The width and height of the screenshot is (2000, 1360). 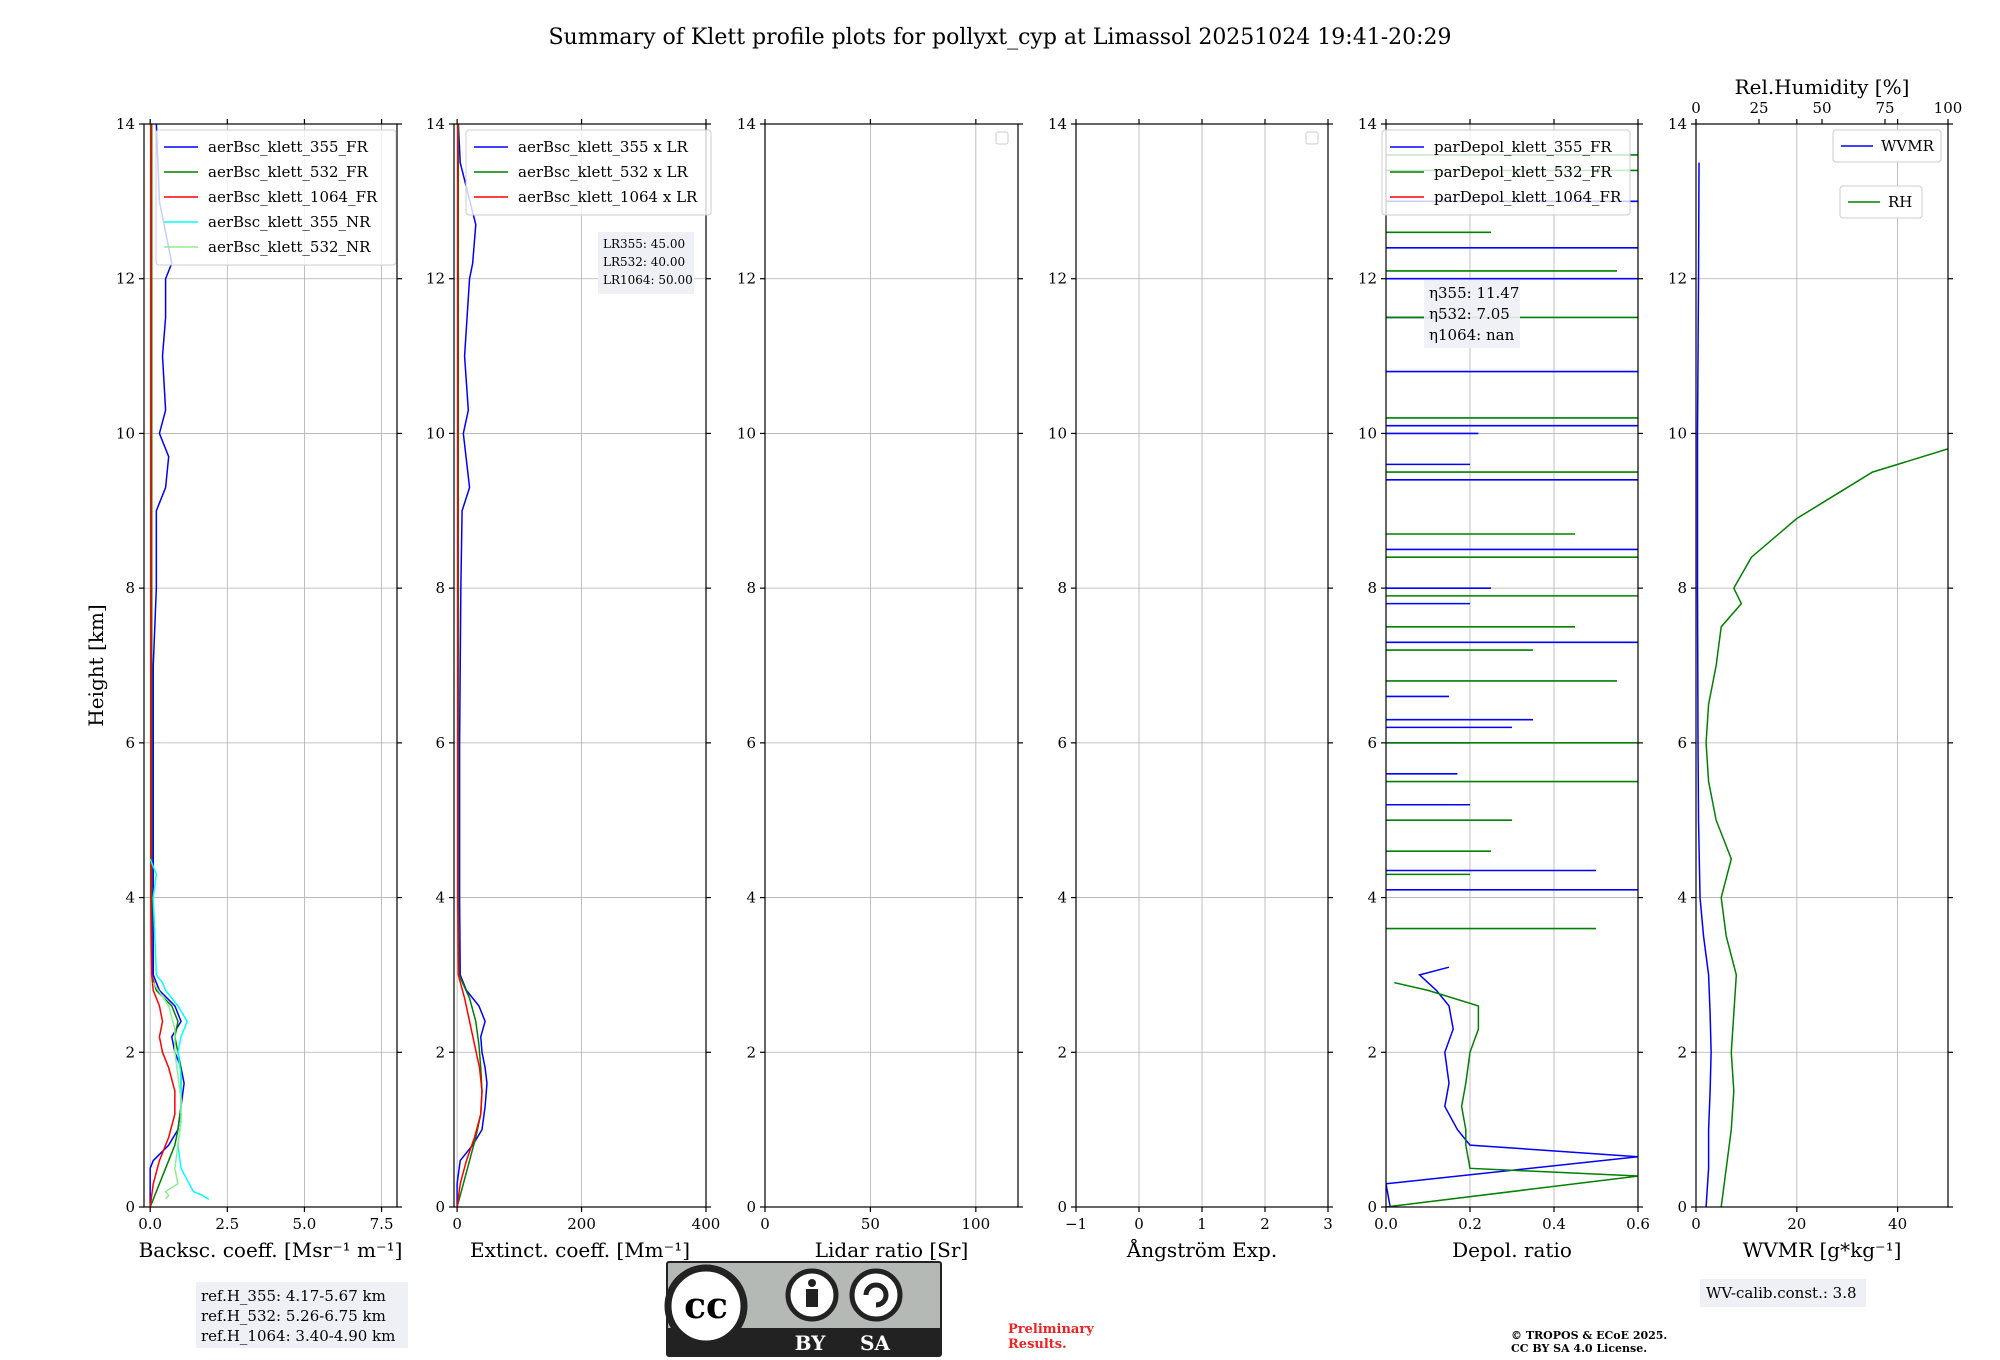 What do you see at coordinates (1051, 1329) in the screenshot?
I see `preliminary-line-1: Preliminary` at bounding box center [1051, 1329].